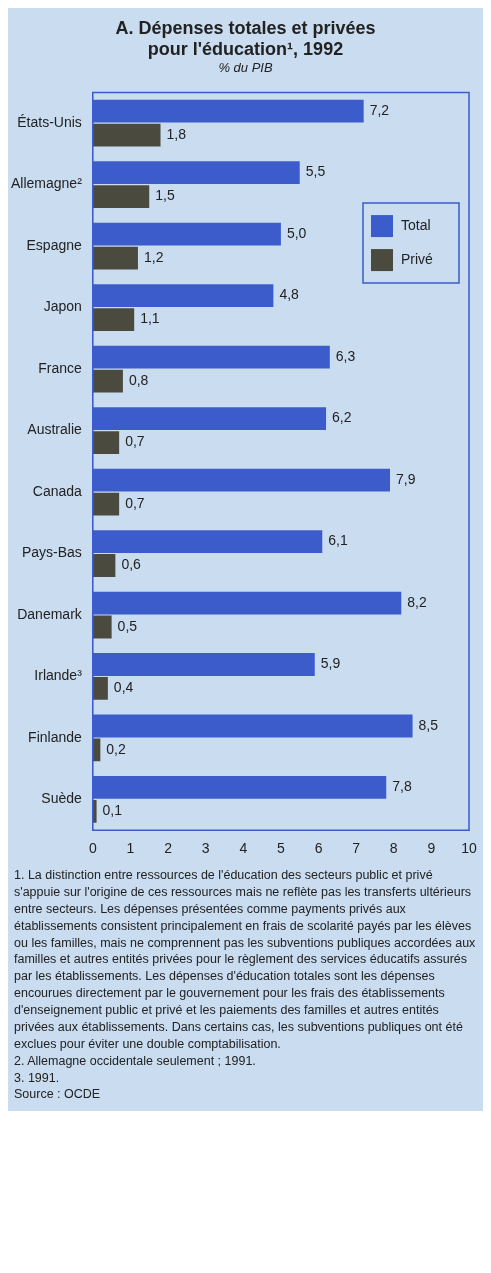 This screenshot has height=1273, width=491. Describe the element at coordinates (46, 183) in the screenshot. I see `y-tick-label: Allemagne²` at that location.